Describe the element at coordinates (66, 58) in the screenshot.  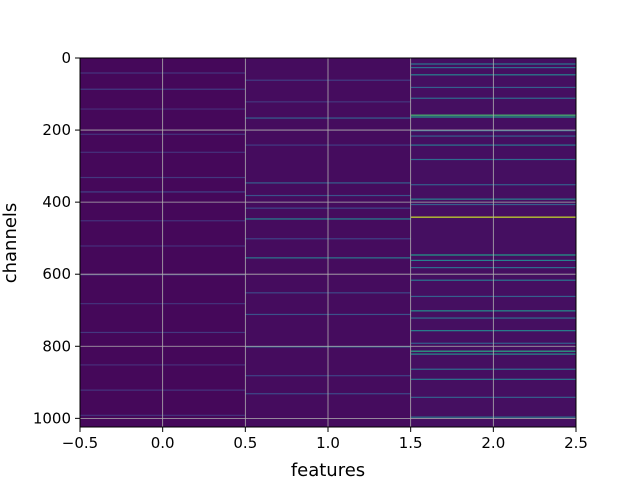
I see `y-tick-label: 0` at that location.